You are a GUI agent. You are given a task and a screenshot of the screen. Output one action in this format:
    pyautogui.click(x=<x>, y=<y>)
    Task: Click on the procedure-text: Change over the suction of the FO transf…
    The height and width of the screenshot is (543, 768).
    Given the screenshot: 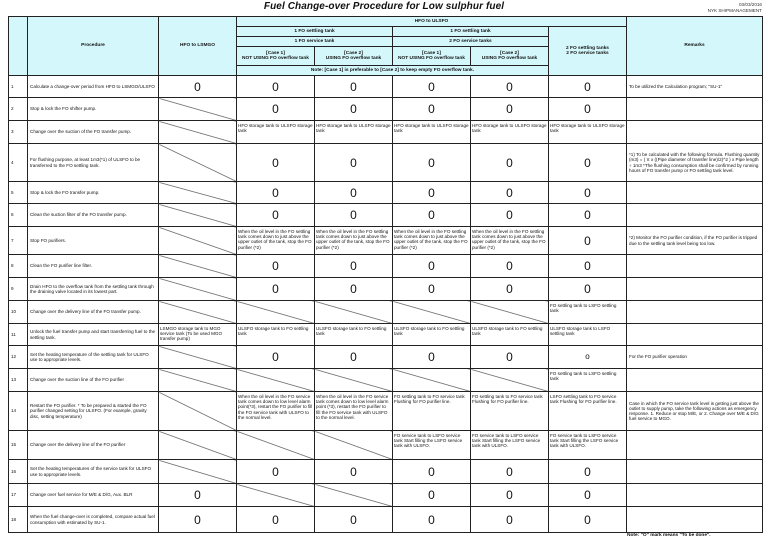 What is the action you would take?
    pyautogui.click(x=93, y=132)
    